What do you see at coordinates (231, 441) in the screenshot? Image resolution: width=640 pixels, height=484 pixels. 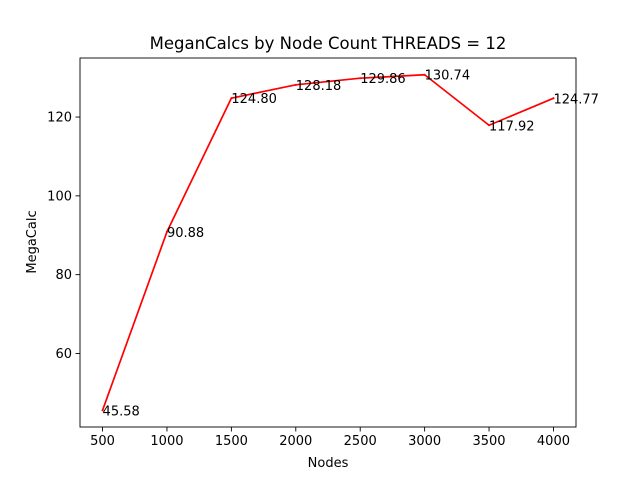 I see `x-tick-label: 1500` at bounding box center [231, 441].